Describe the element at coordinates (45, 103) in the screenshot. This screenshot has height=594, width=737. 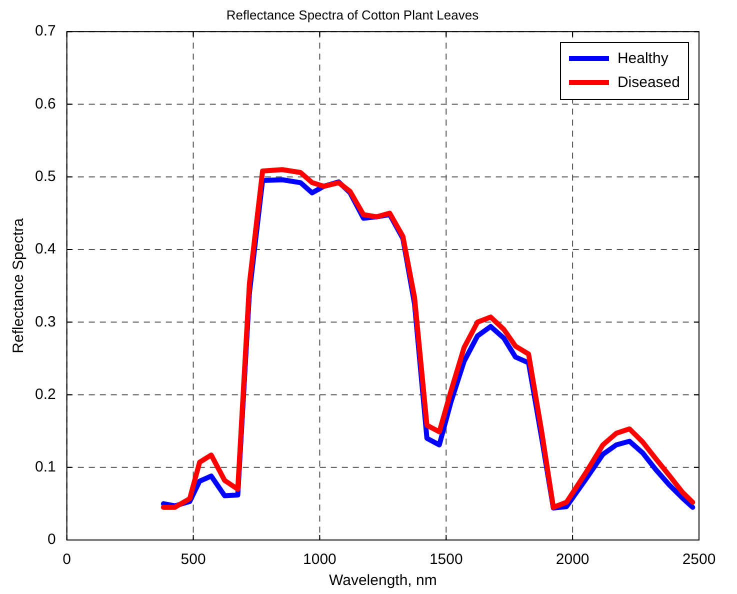
I see `y-tick-label: 0.6` at that location.